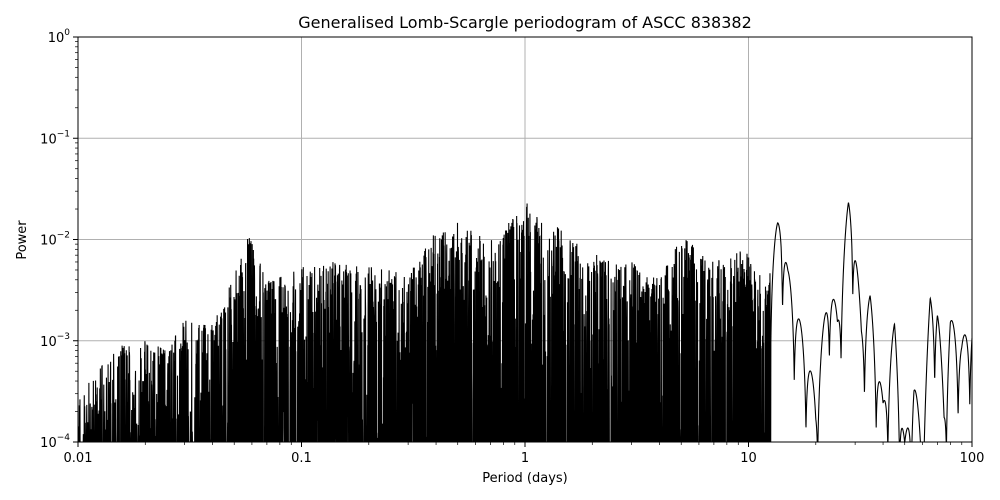 This screenshot has width=1000, height=500. Describe the element at coordinates (972, 458) in the screenshot. I see `x-tick-label: 100` at that location.